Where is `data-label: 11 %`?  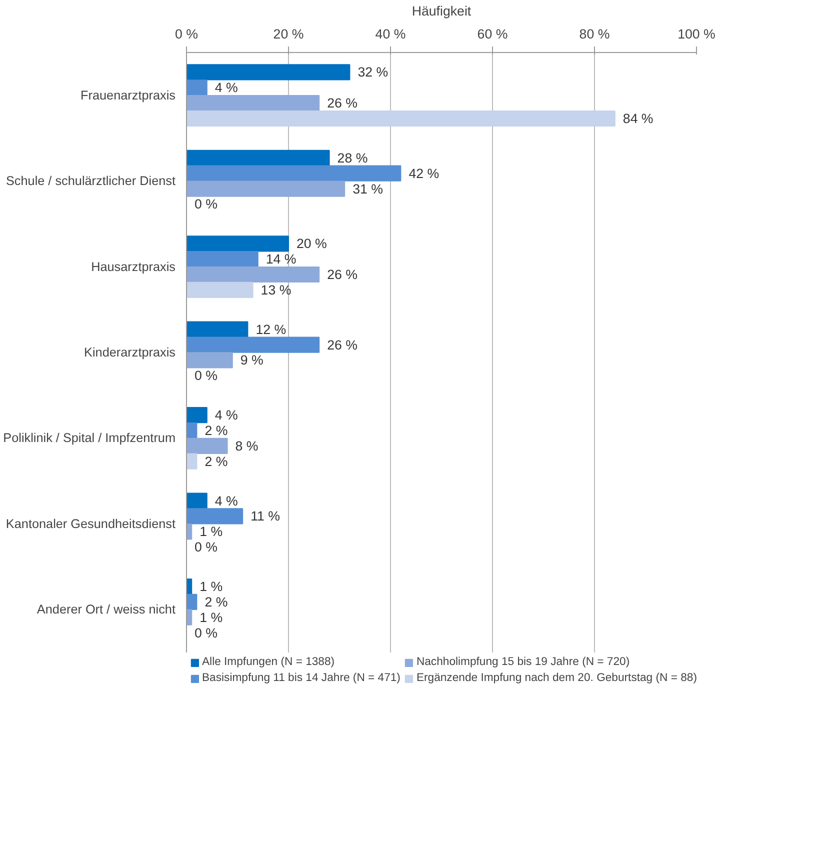 data-label: 11 % is located at coordinates (265, 516).